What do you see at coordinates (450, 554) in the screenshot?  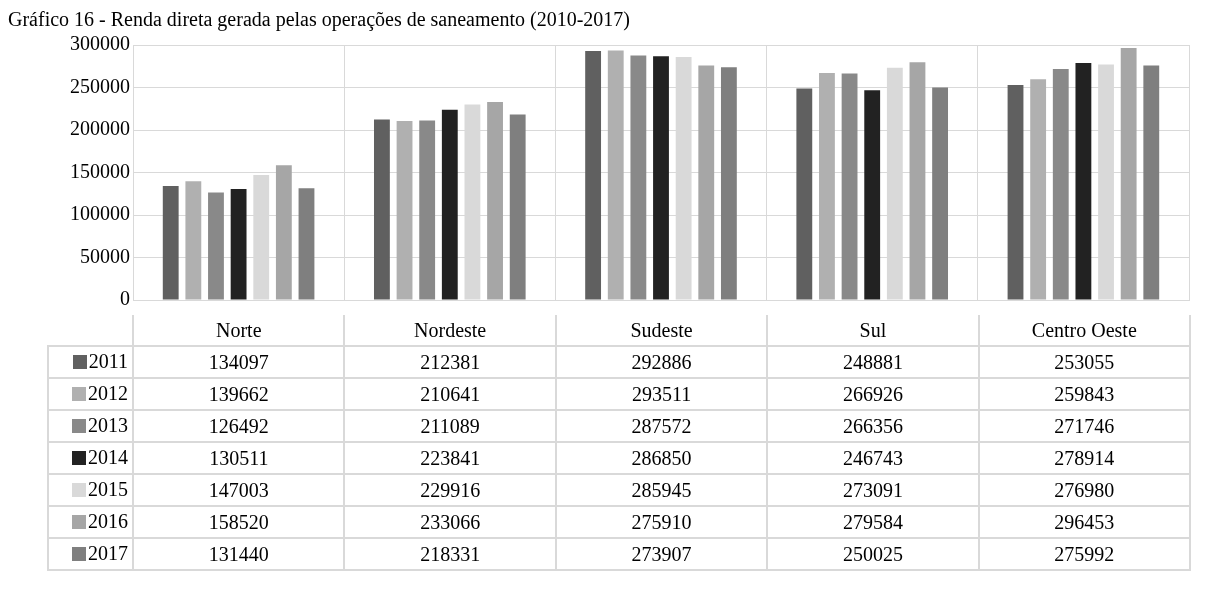 I see `data-label: 218331` at bounding box center [450, 554].